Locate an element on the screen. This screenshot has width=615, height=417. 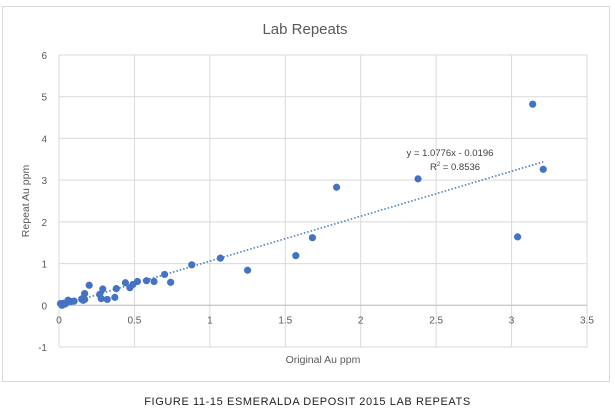
x-tick-label: 2 is located at coordinates (361, 320).